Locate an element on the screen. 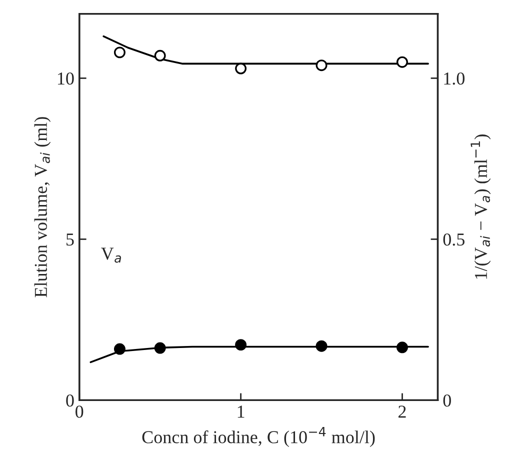  y-tick-label: 10 is located at coordinates (66, 78).